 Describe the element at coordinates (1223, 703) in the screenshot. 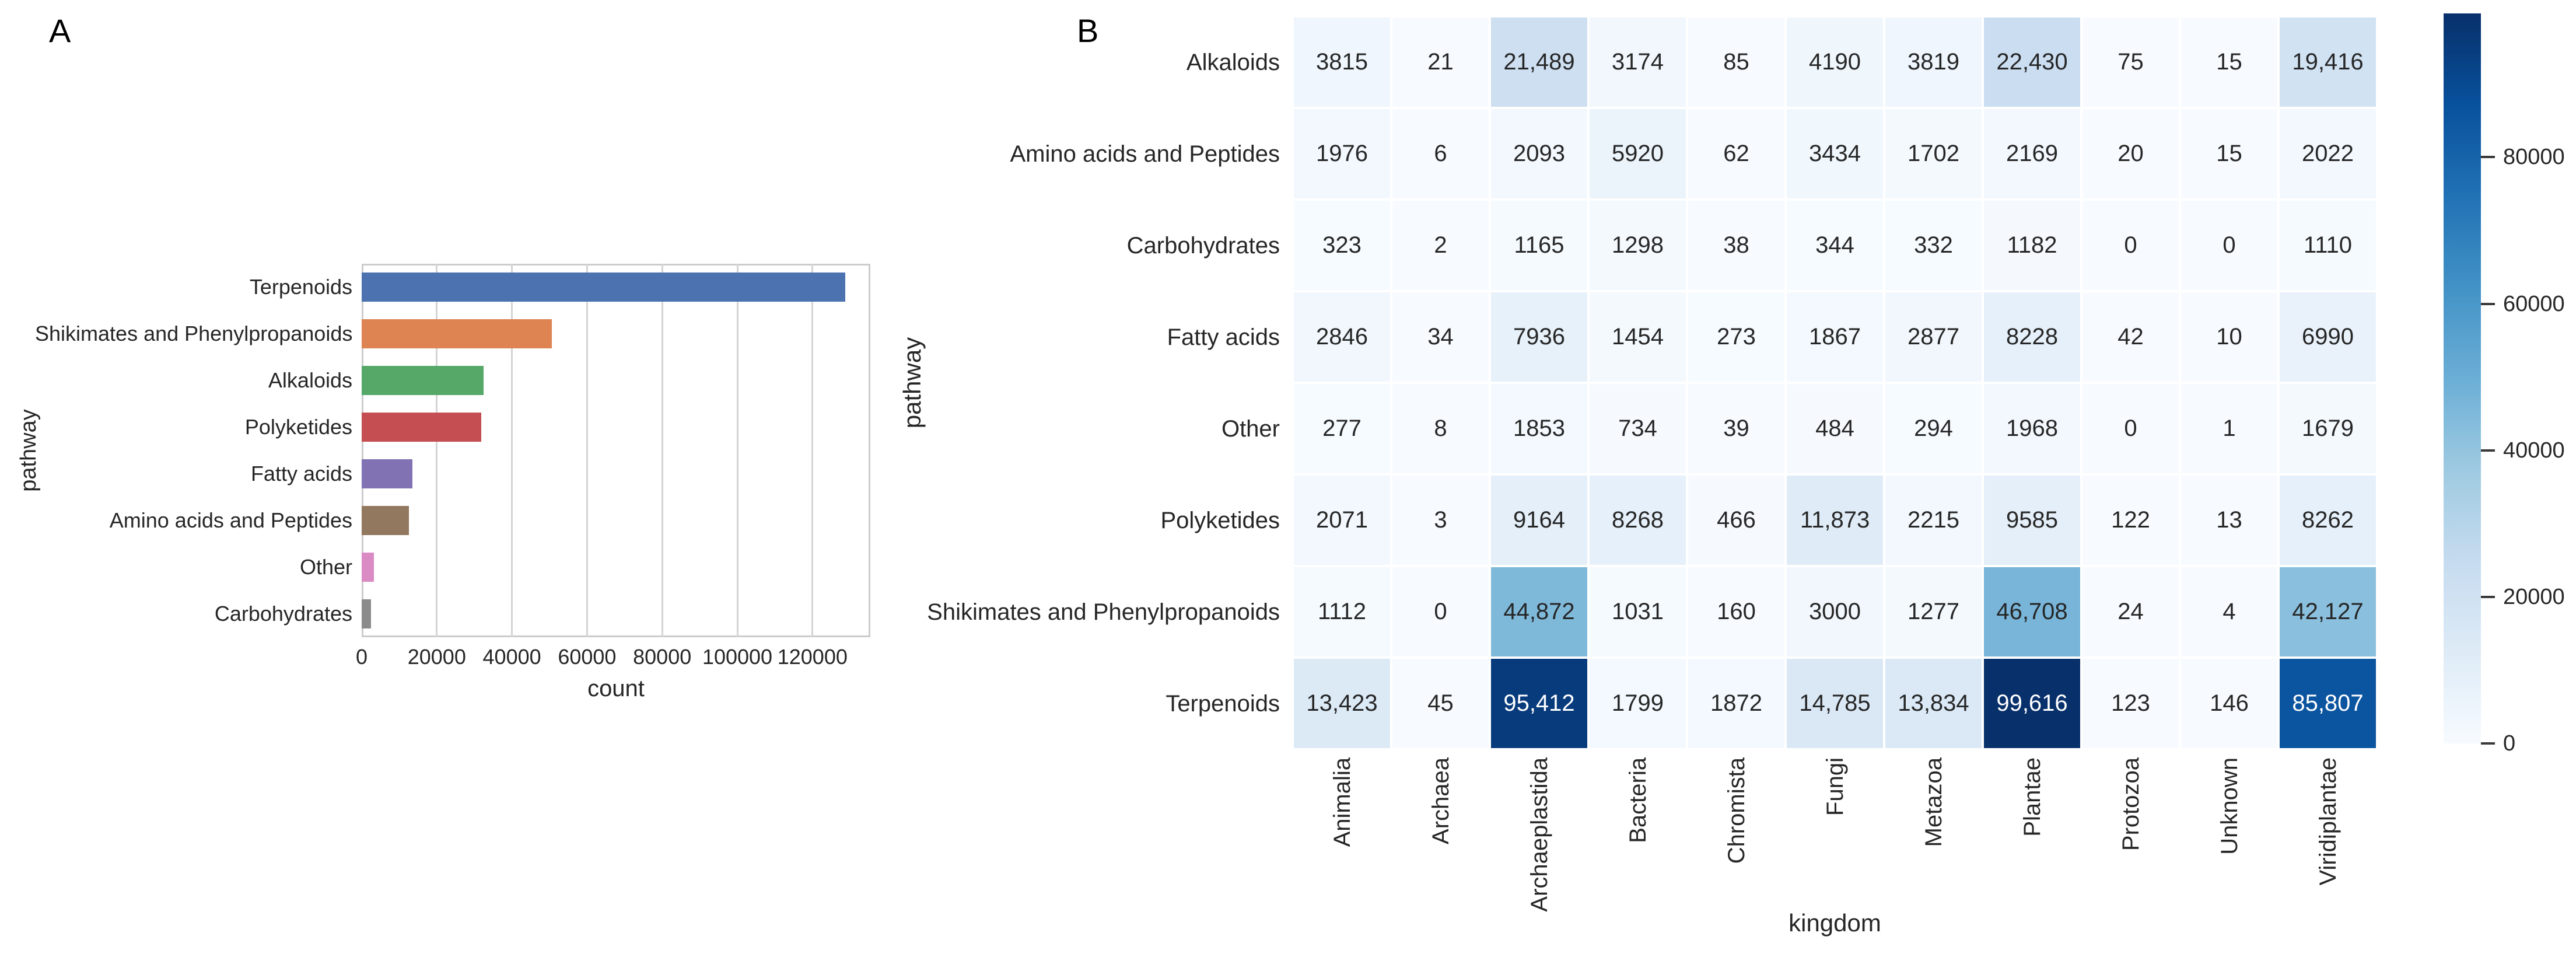

I see `heatmap-row-label: Terpenoids` at that location.